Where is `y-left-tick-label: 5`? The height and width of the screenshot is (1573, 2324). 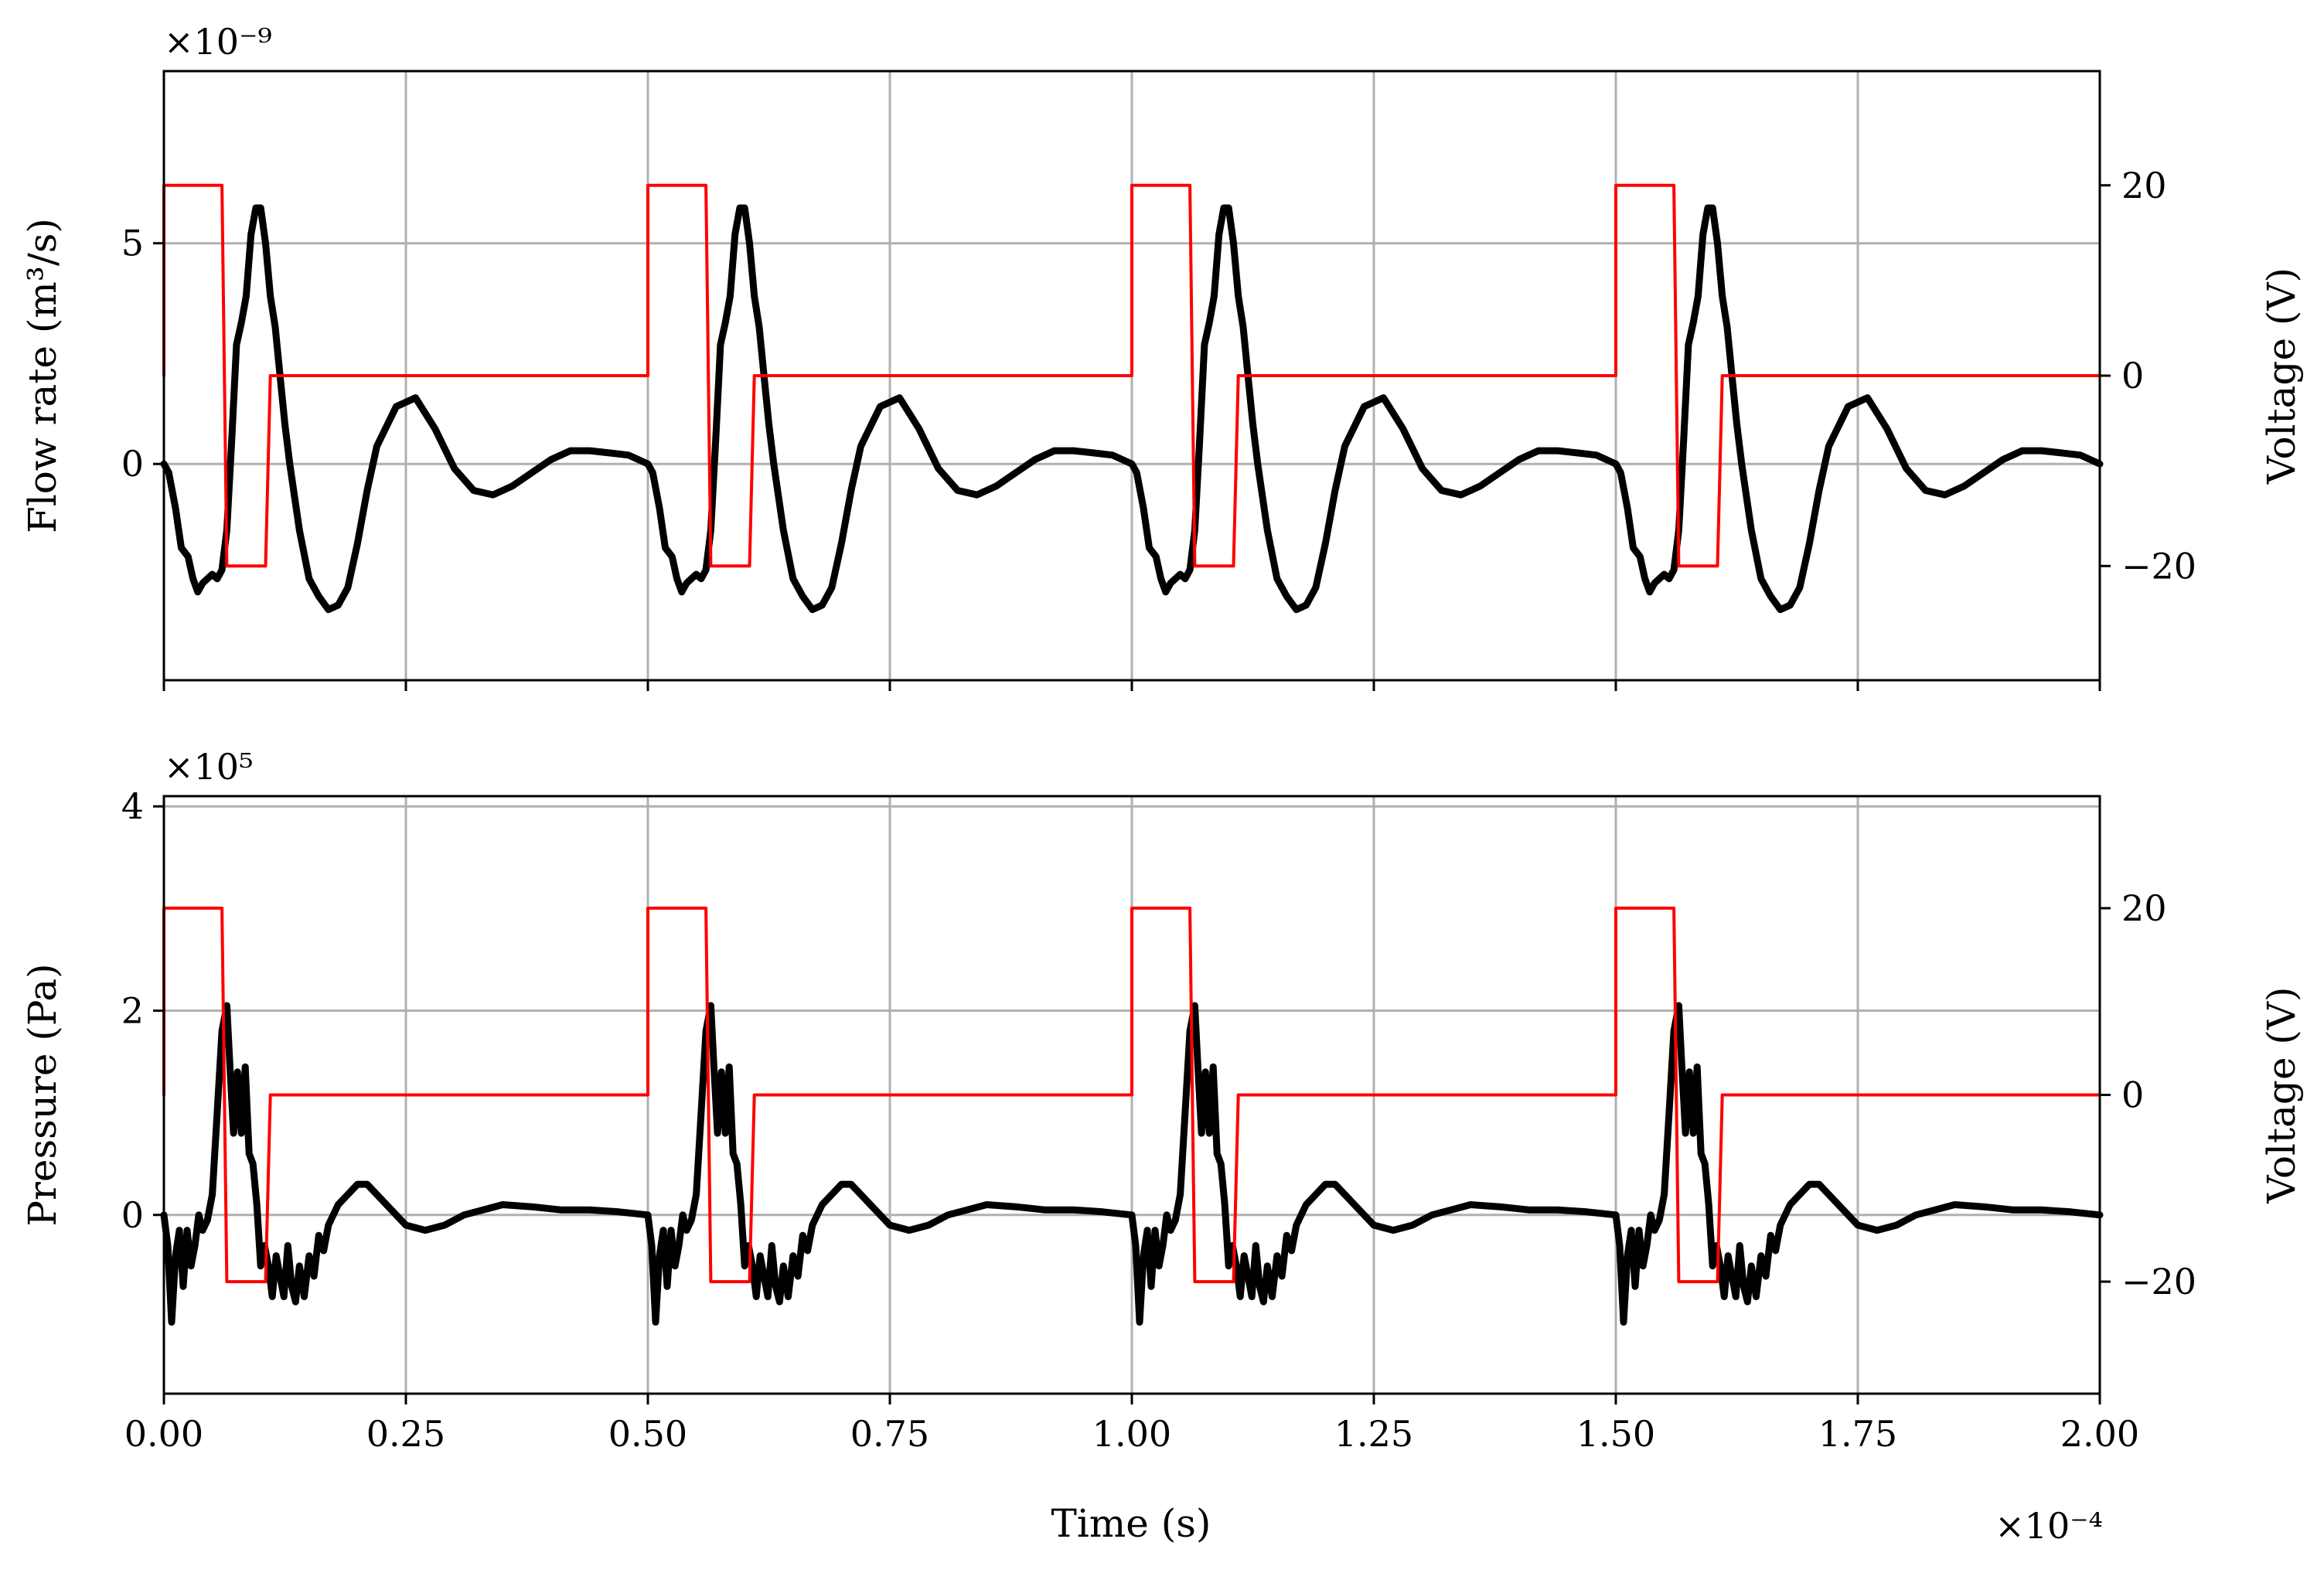 y-left-tick-label: 5 is located at coordinates (132, 243).